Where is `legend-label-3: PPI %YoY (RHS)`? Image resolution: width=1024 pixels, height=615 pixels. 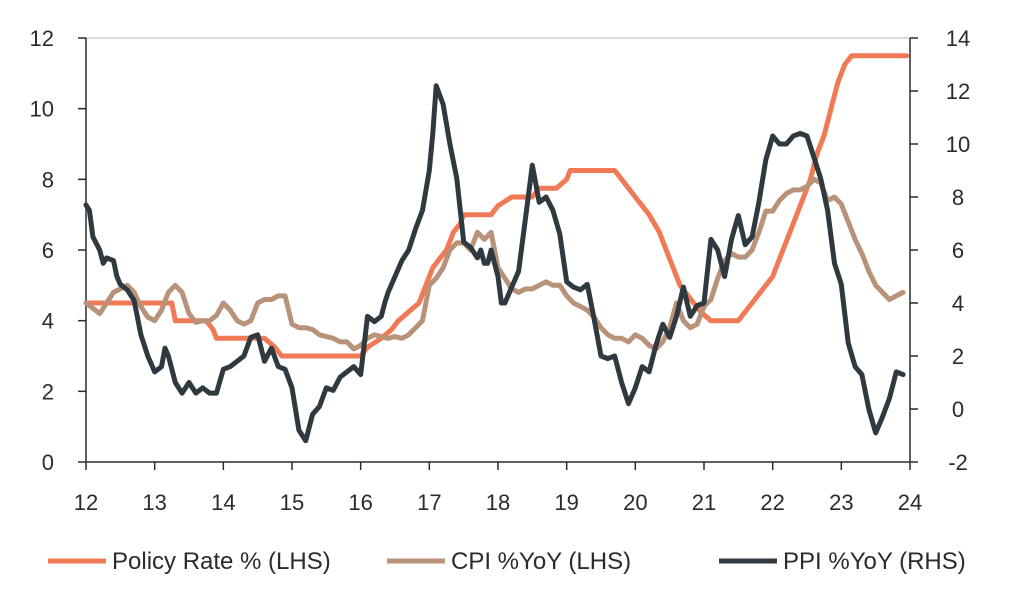
legend-label-3: PPI %YoY (RHS) is located at coordinates (874, 561).